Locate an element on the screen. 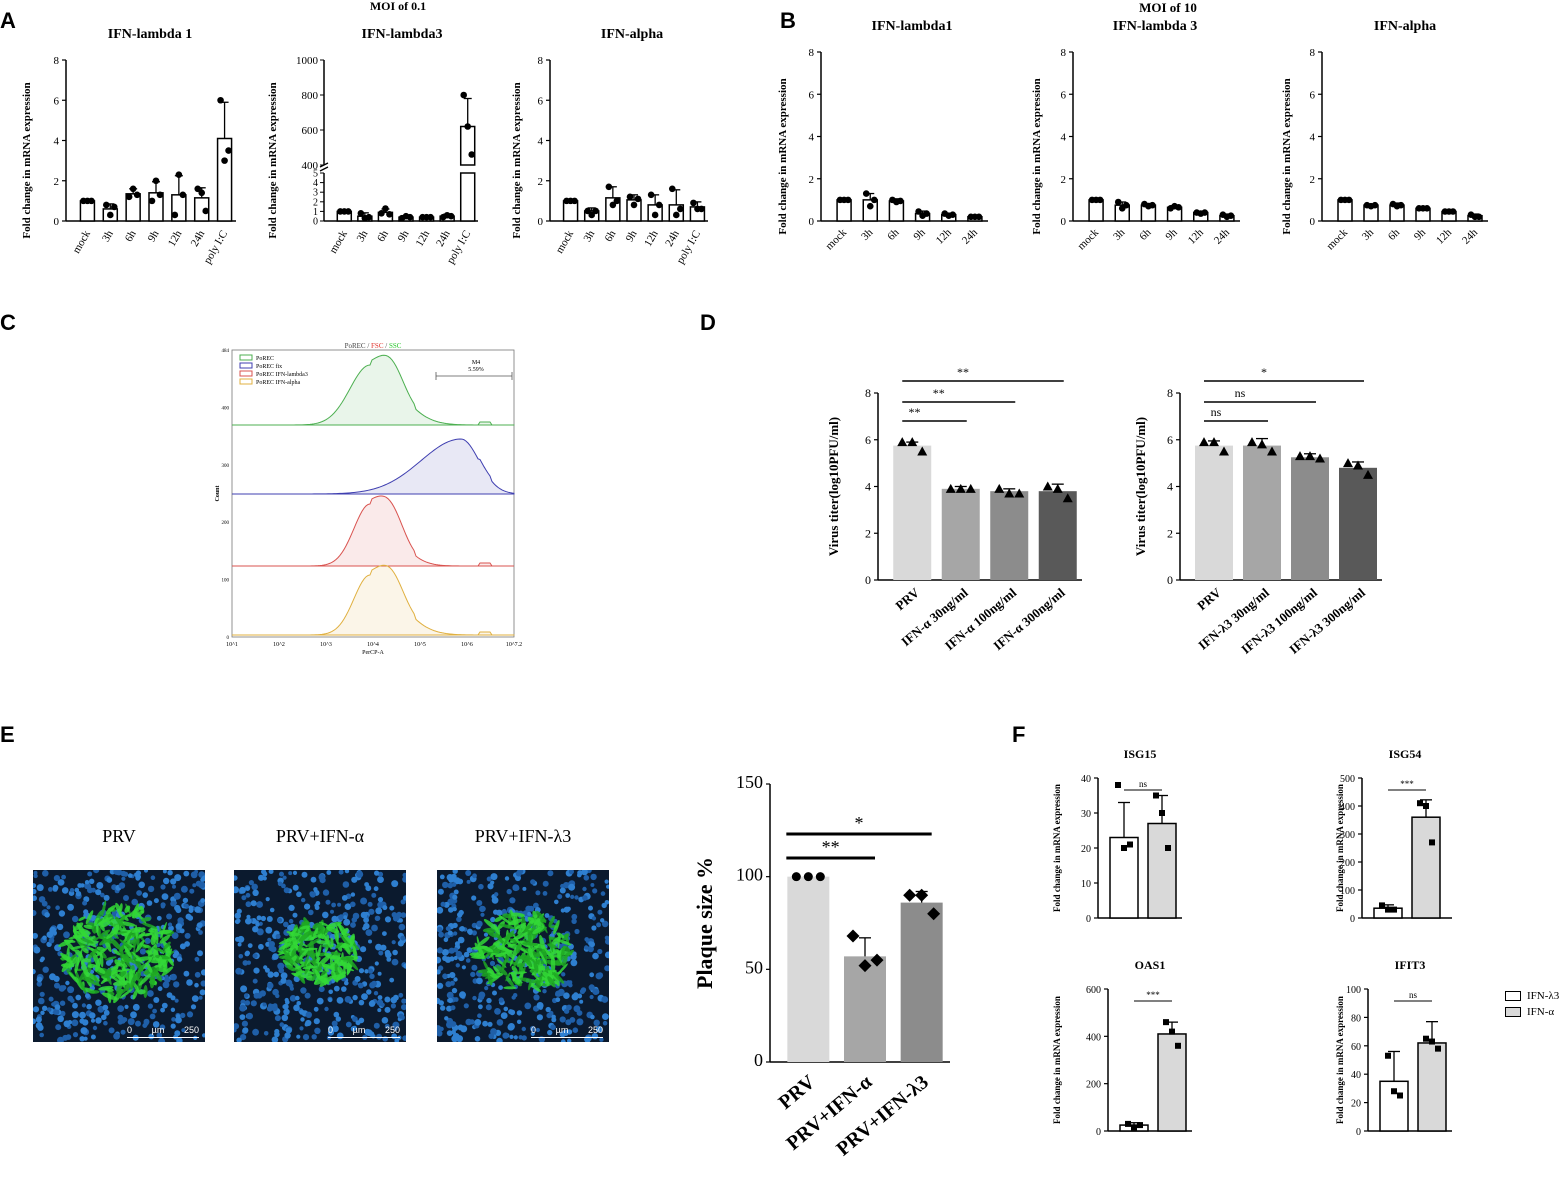 The width and height of the screenshot is (1562, 1177). scale-label: µm is located at coordinates (359, 1030).